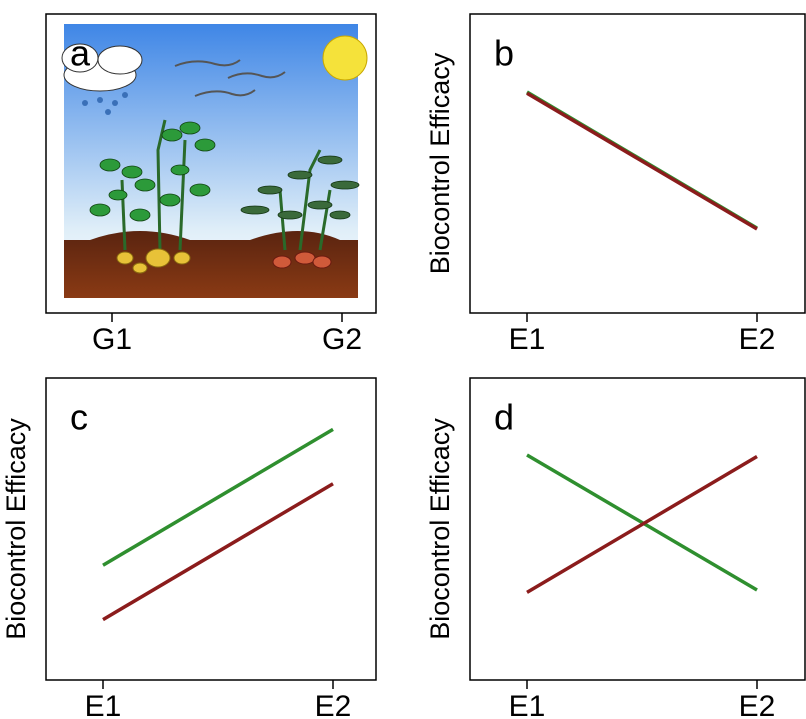  What do you see at coordinates (504, 417) in the screenshot?
I see `panel-label: d` at bounding box center [504, 417].